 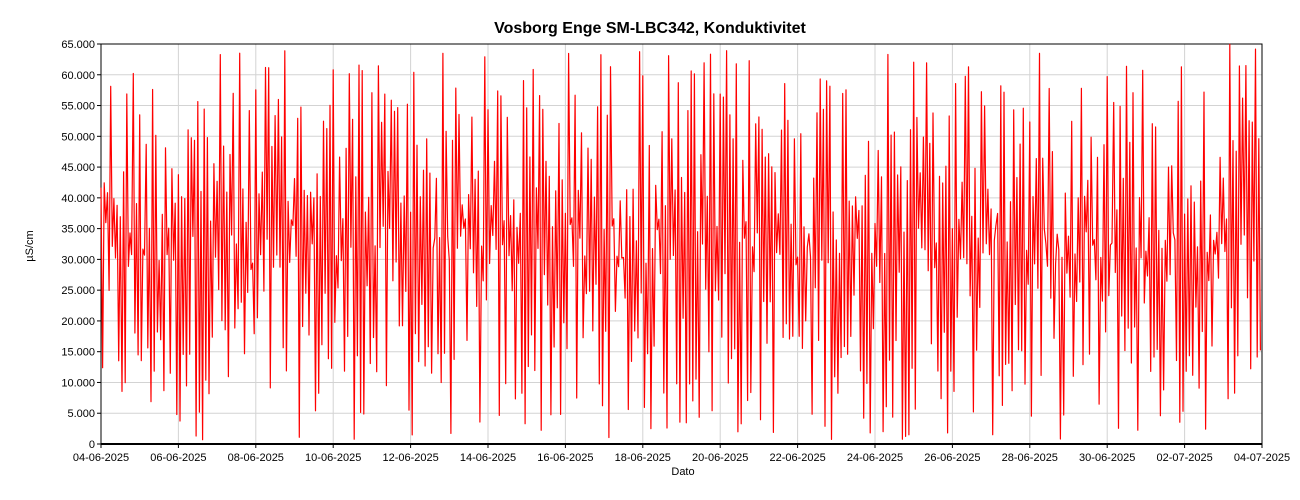 What do you see at coordinates (78, 76) in the screenshot?
I see `y-tick-label: 60.000` at bounding box center [78, 76].